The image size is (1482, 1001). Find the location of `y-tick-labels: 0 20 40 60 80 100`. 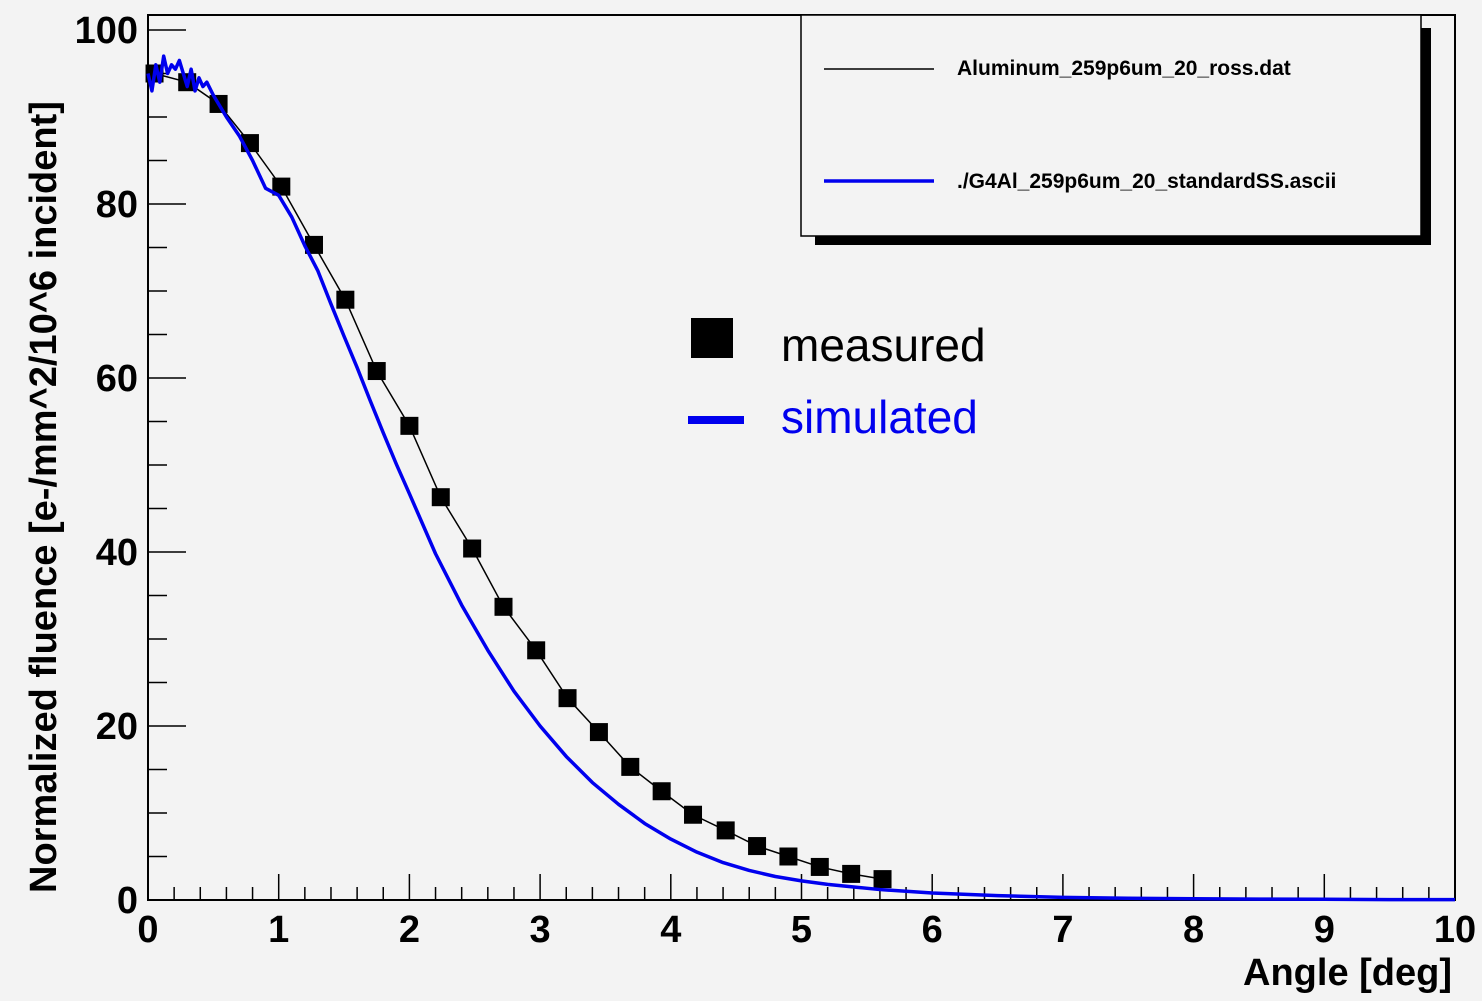

y-tick-labels: 0 20 40 60 80 100 is located at coordinates (106, 466).